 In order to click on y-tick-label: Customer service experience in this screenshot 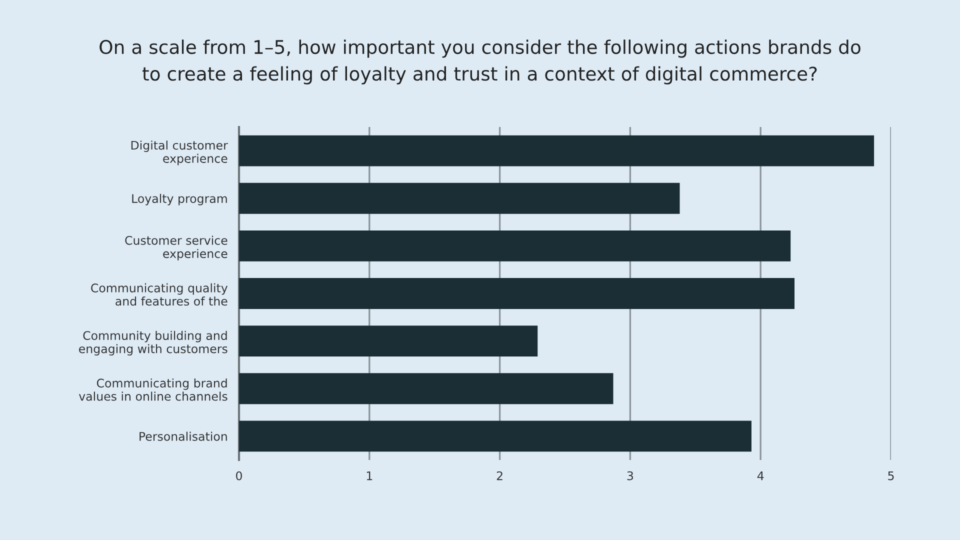, I will do `click(176, 248)`.